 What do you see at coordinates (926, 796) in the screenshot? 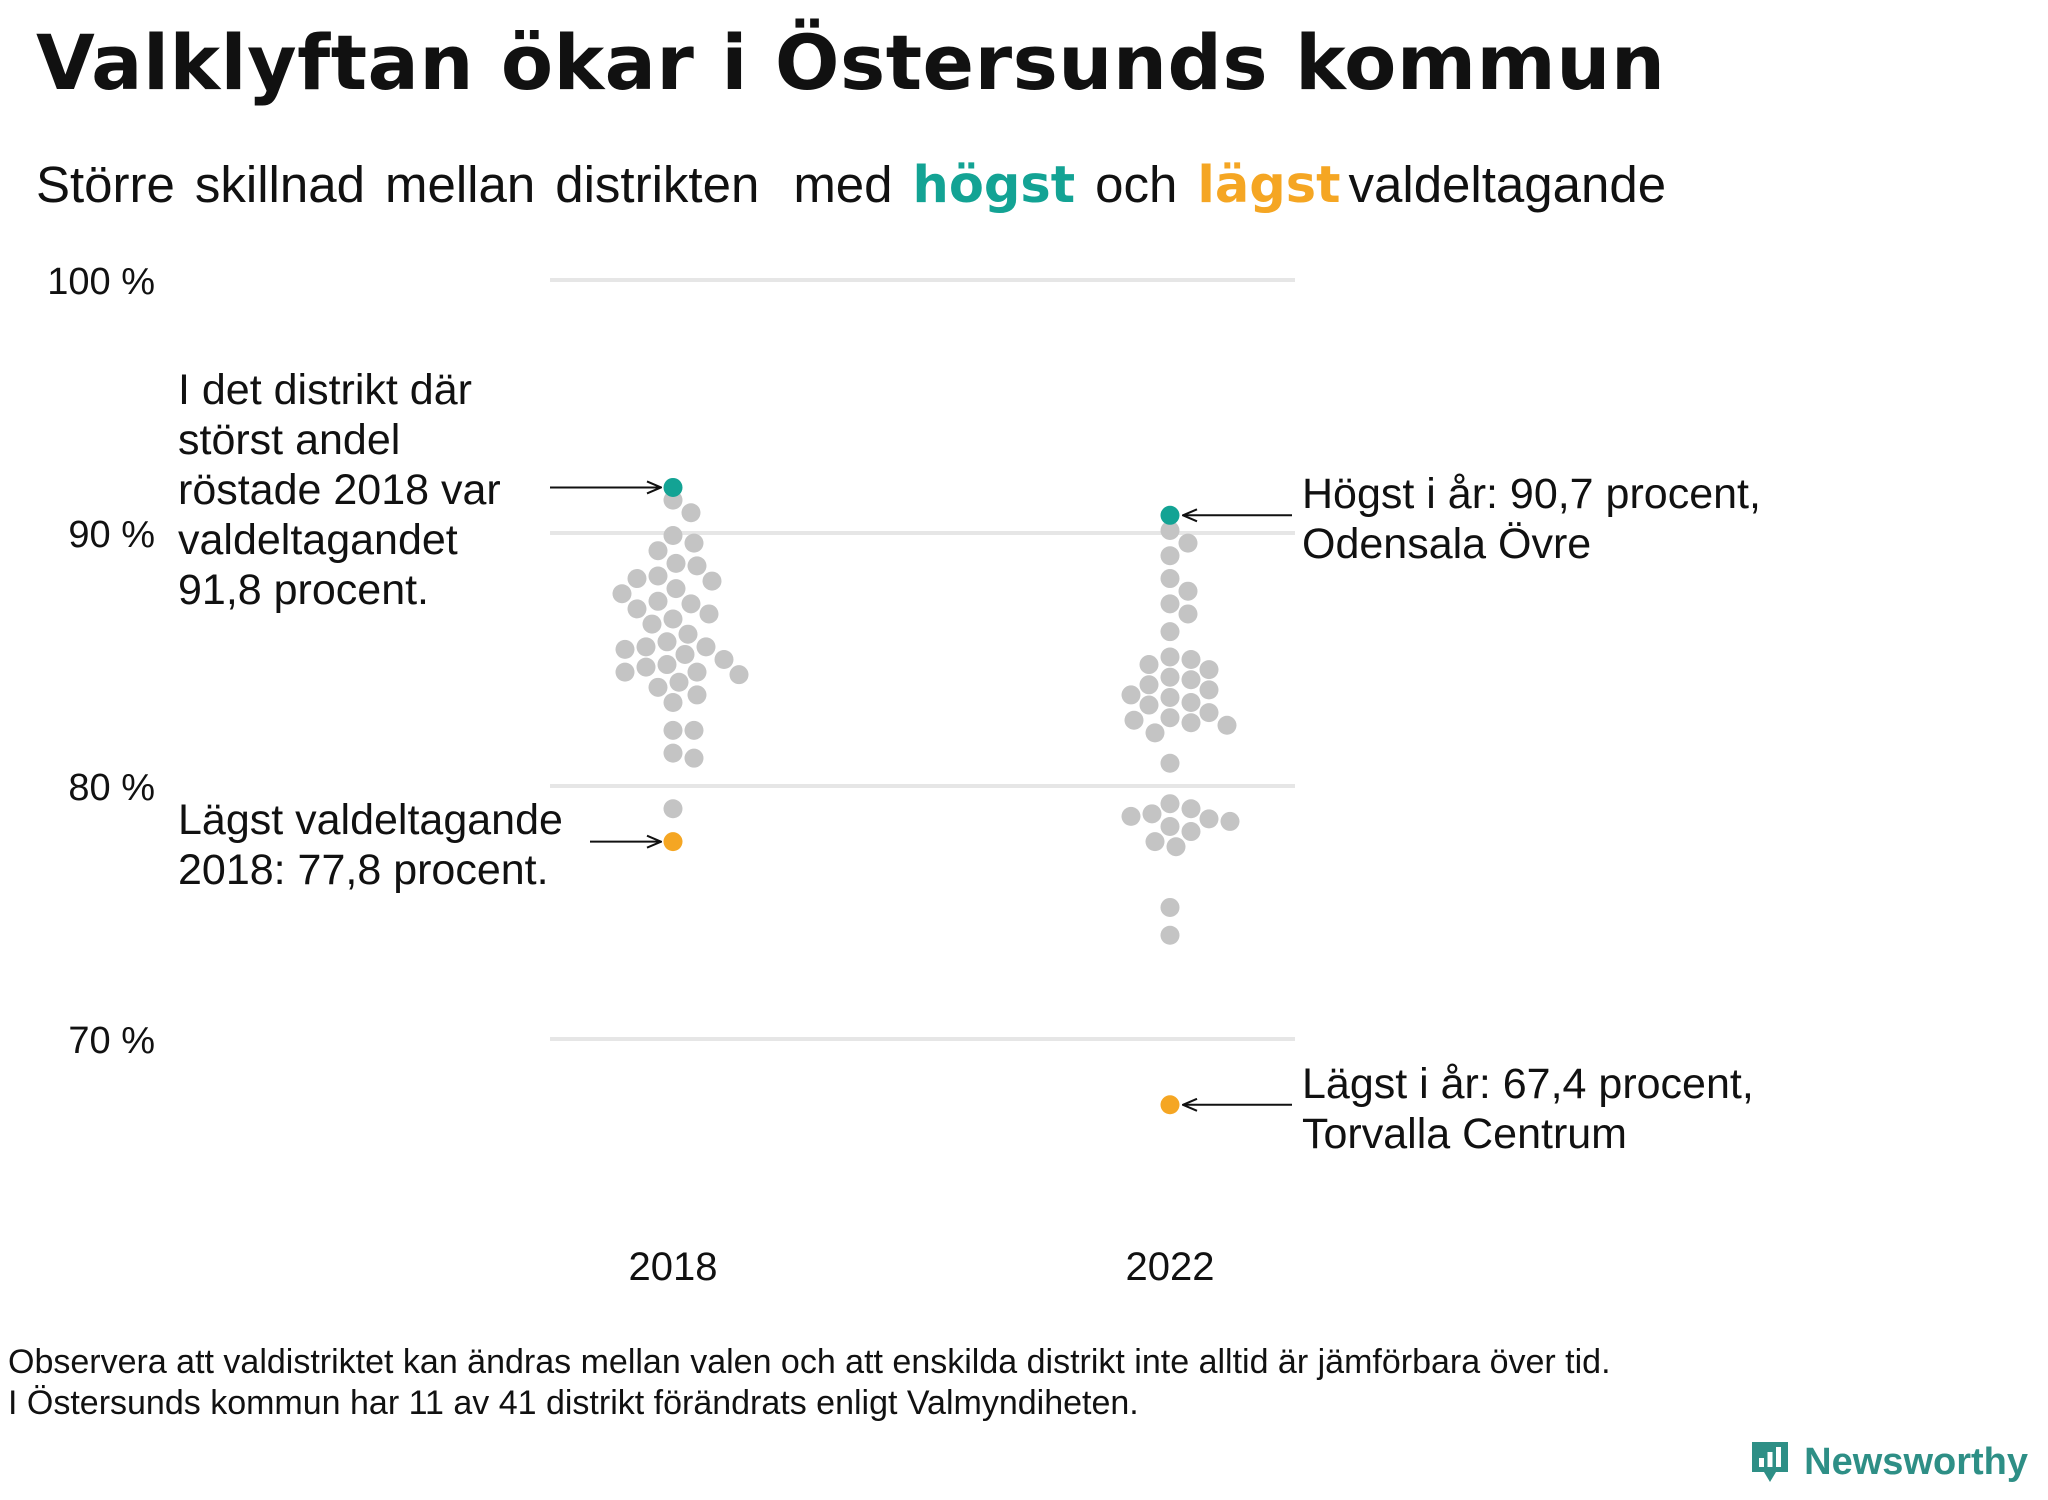
I see `data-points` at bounding box center [926, 796].